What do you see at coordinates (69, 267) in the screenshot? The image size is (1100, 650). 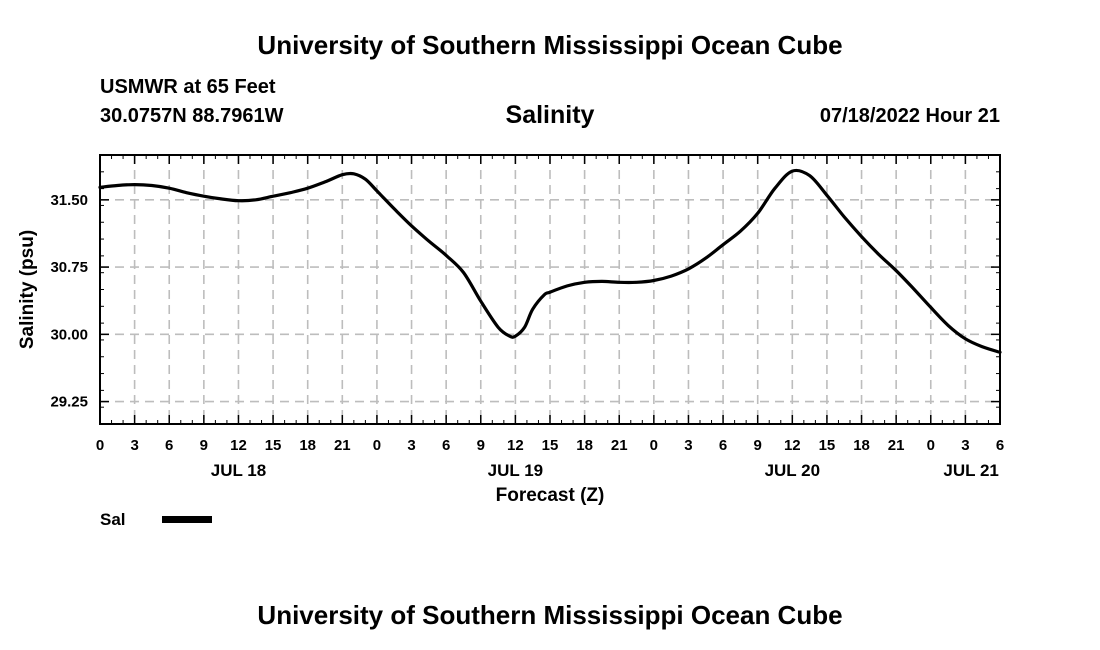 I see `y-tick-label: 30.75` at bounding box center [69, 267].